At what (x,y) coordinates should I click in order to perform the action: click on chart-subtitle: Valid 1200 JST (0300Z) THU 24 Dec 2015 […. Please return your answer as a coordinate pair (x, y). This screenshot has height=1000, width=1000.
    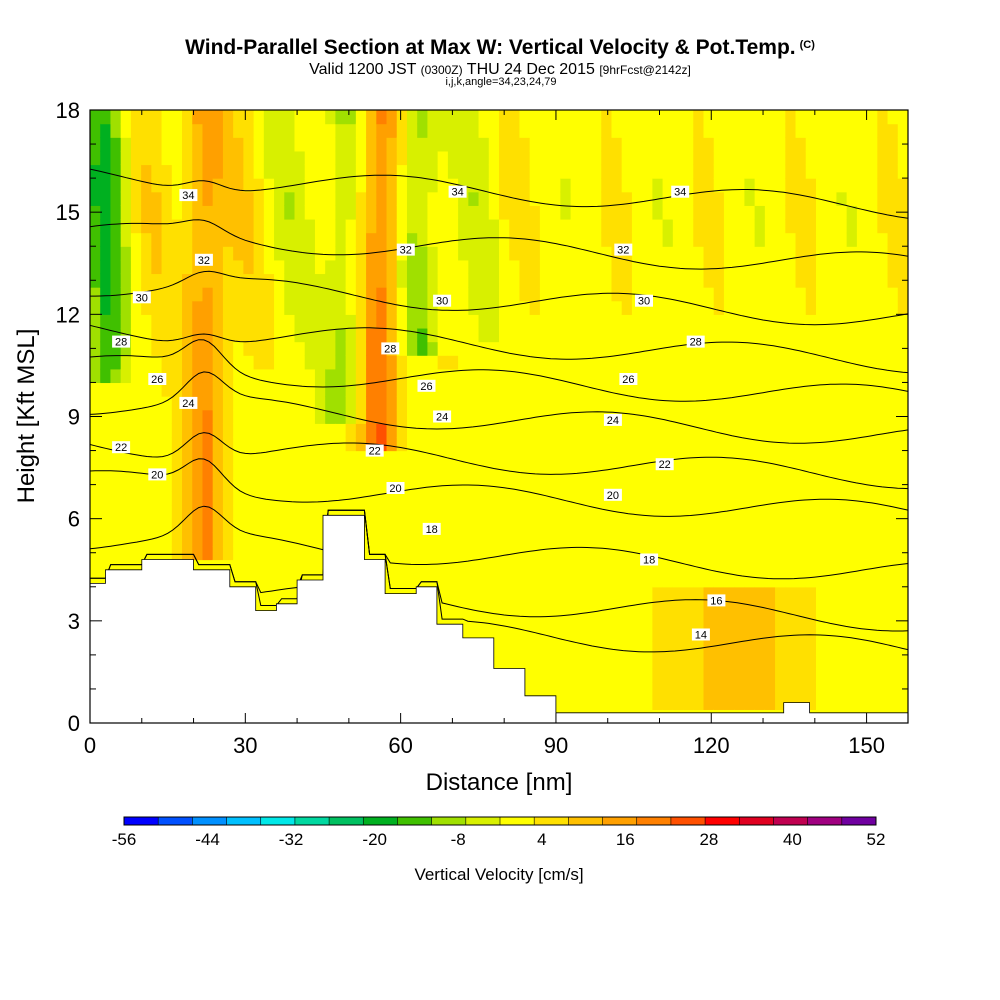
    Looking at the image, I should click on (500, 69).